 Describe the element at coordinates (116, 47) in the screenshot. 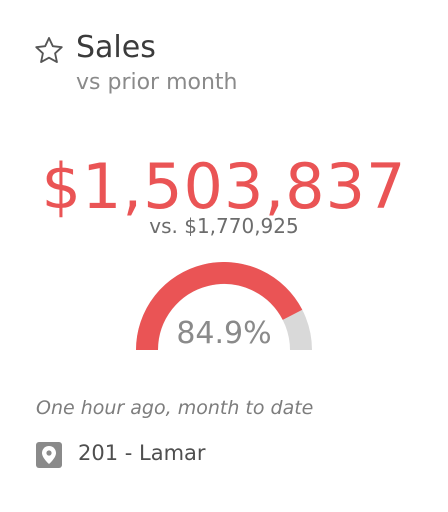

I see `card-title: Sales` at that location.